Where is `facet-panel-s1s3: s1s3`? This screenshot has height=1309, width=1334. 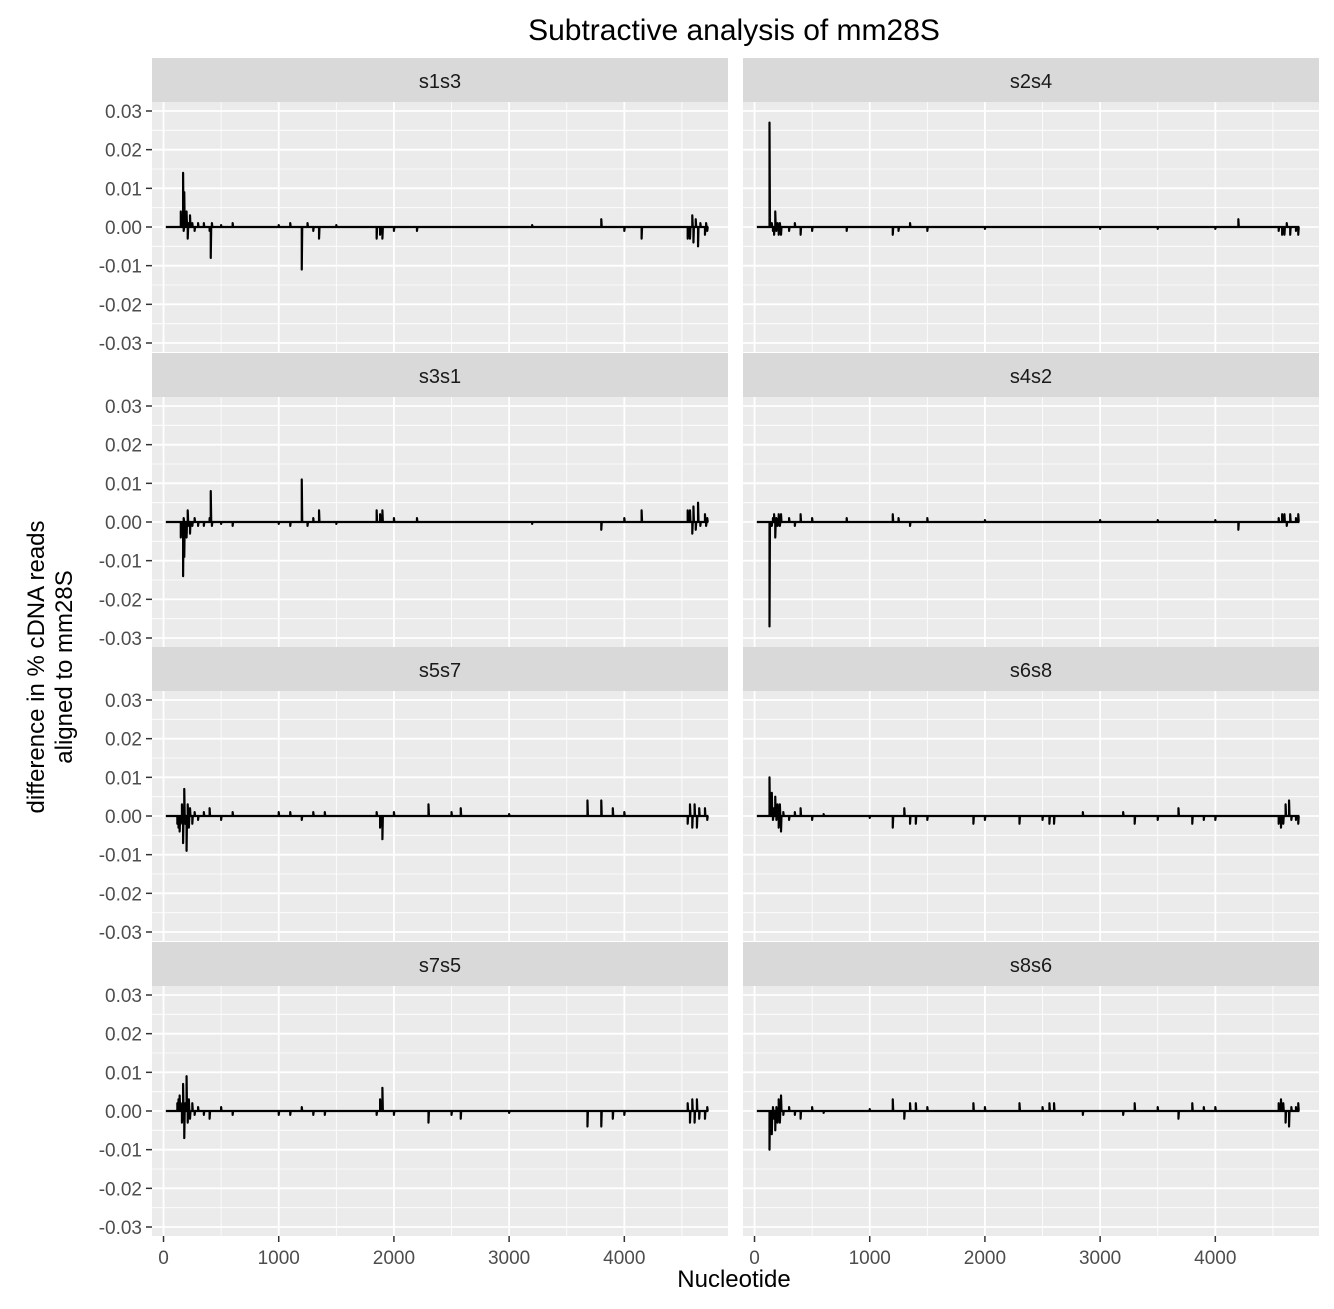
facet-panel-s1s3: s1s3 is located at coordinates (440, 205).